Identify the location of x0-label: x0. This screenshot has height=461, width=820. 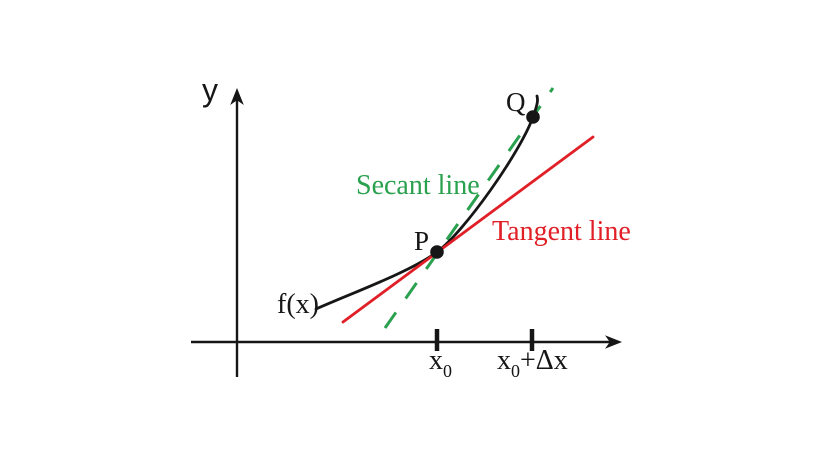
(440, 363).